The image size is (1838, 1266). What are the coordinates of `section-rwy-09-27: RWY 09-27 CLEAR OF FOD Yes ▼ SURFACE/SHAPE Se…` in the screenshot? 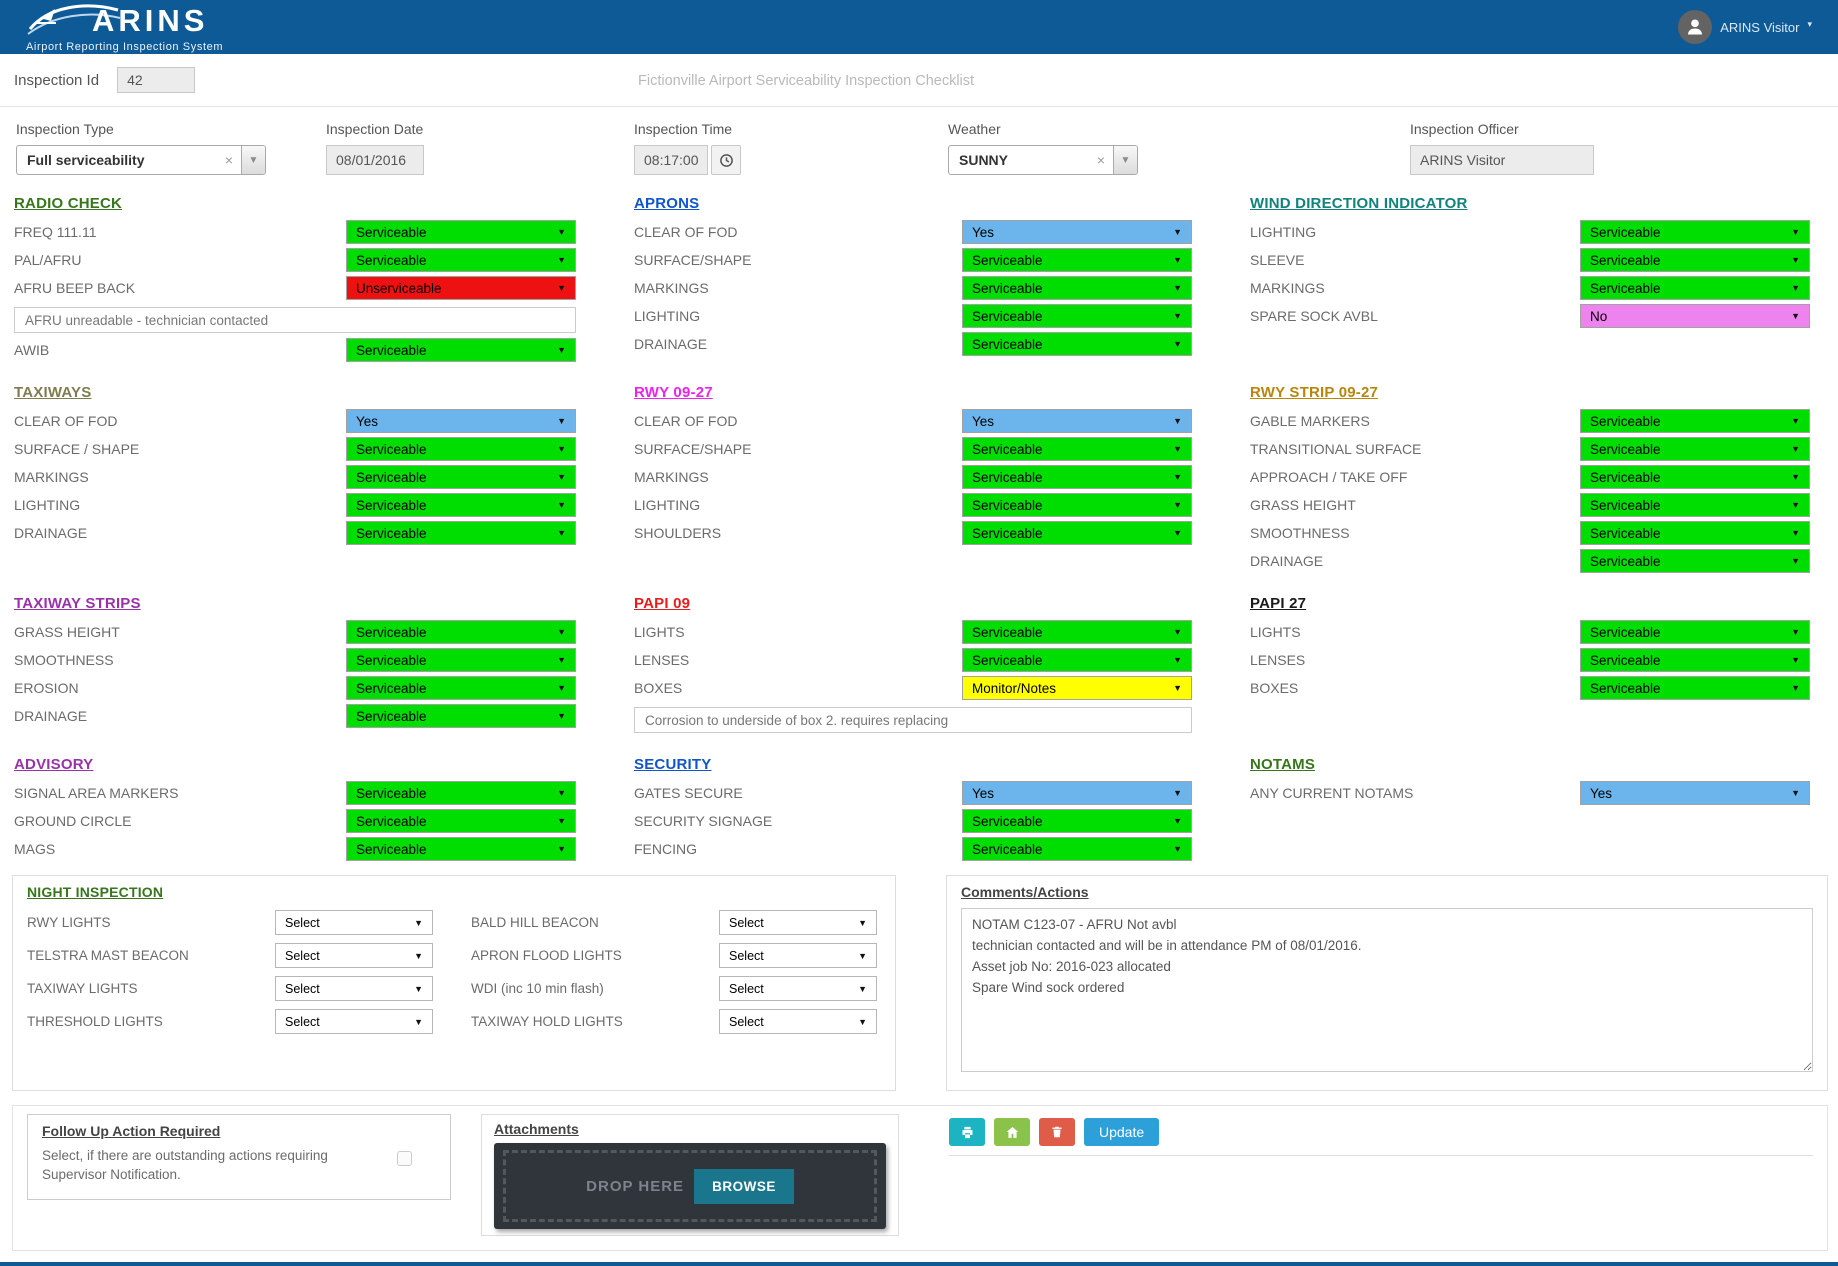 It's located at (913, 480).